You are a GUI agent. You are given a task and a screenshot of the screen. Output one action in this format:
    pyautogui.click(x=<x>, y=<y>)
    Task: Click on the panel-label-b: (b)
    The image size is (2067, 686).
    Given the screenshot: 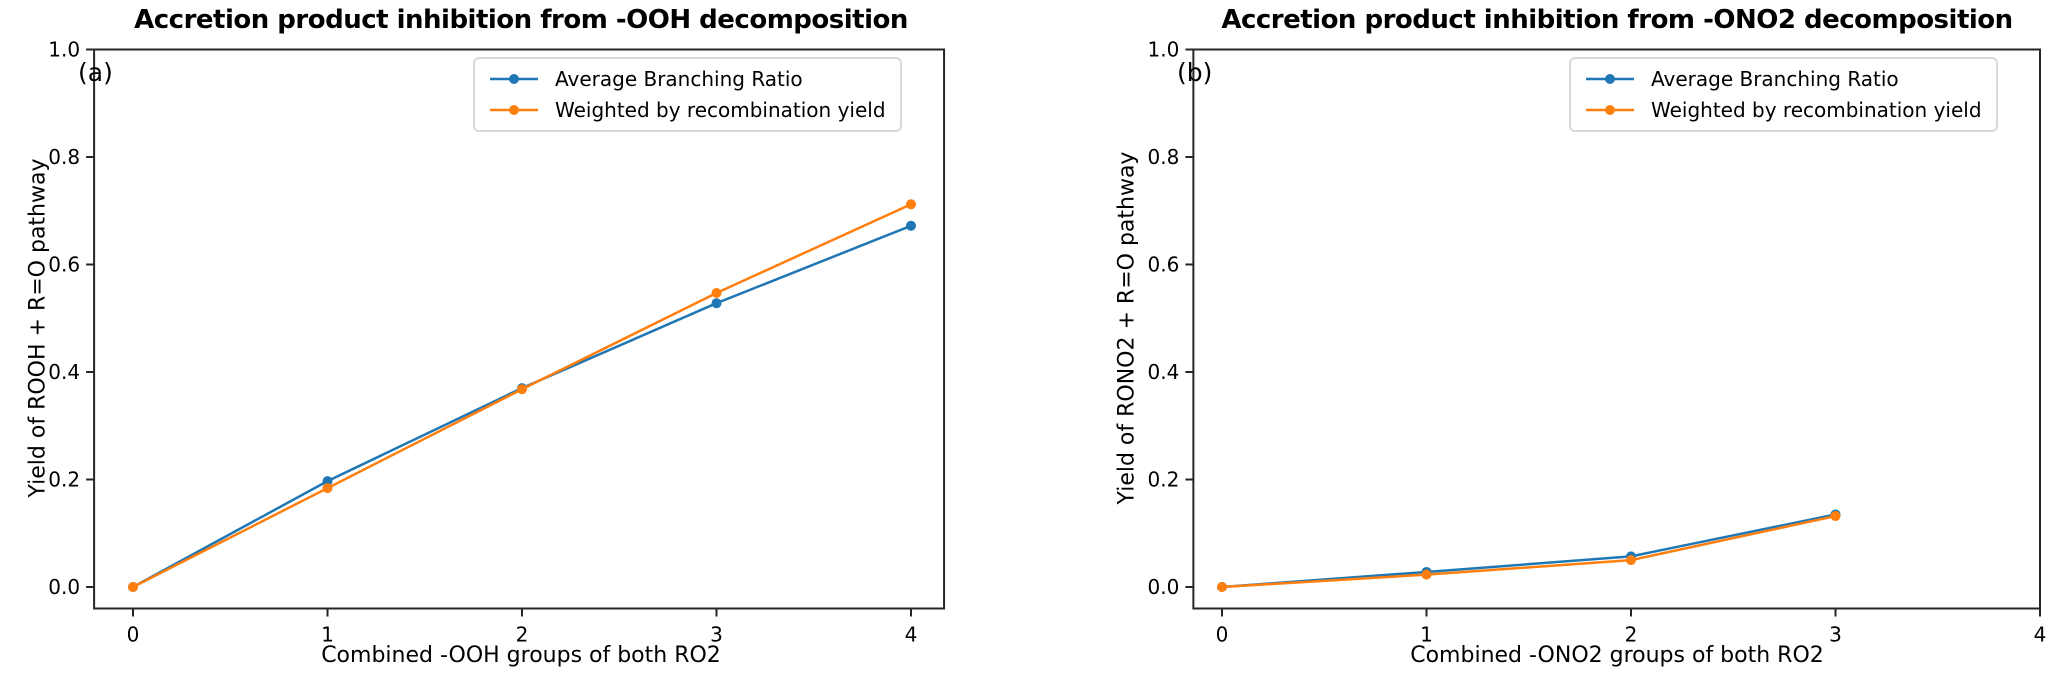 What is the action you would take?
    pyautogui.click(x=1195, y=72)
    